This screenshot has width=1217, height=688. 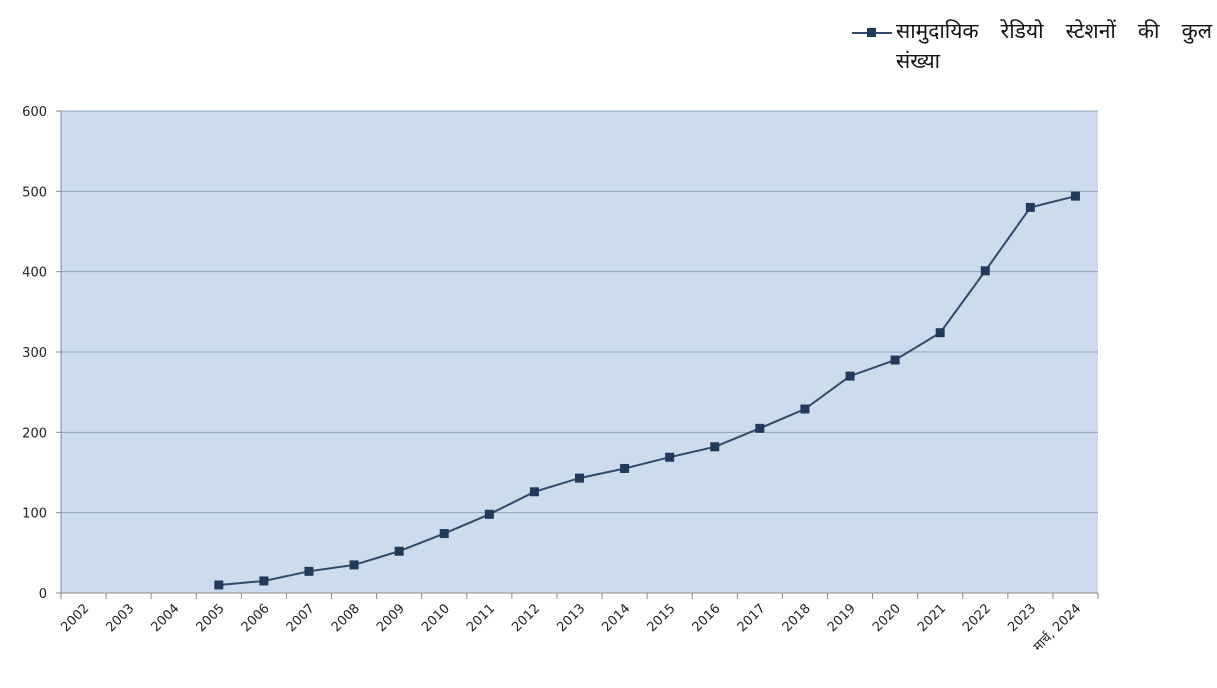 I want to click on legend: सामुदायिक रेडियो स्टेशनों की कुल संख्या, so click(x=1032, y=47).